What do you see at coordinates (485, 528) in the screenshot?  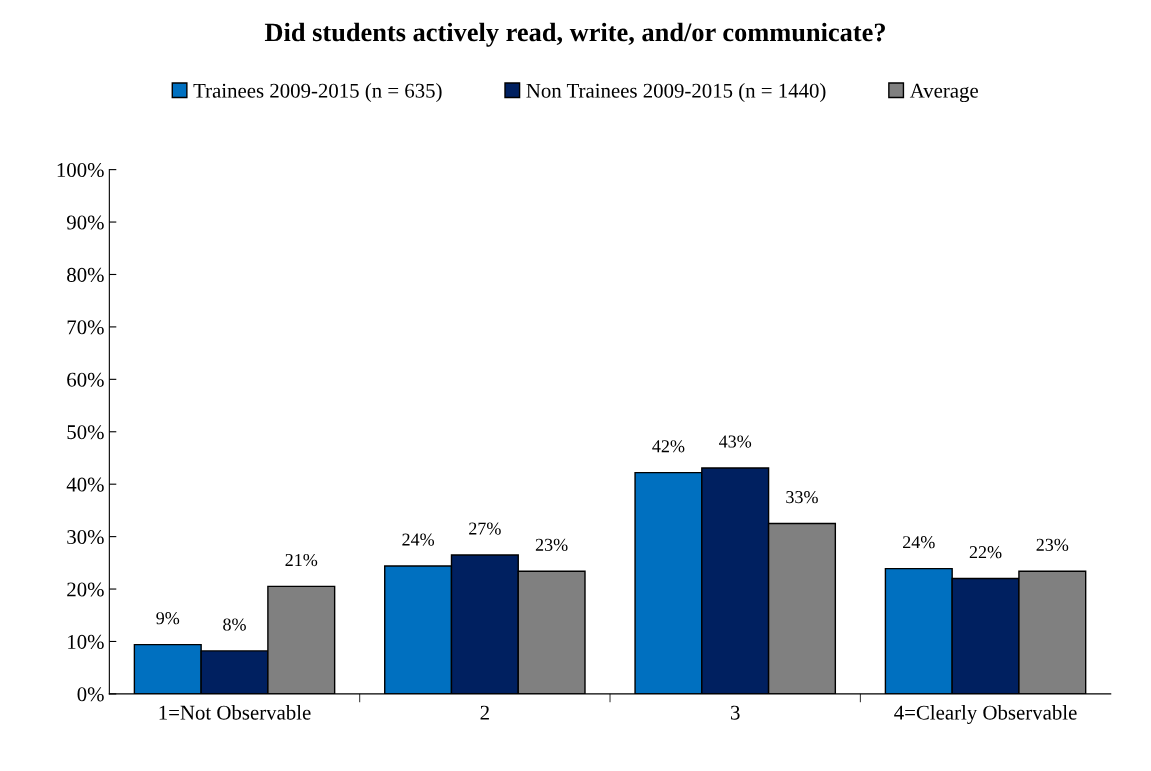 I see `data-label: 27%` at bounding box center [485, 528].